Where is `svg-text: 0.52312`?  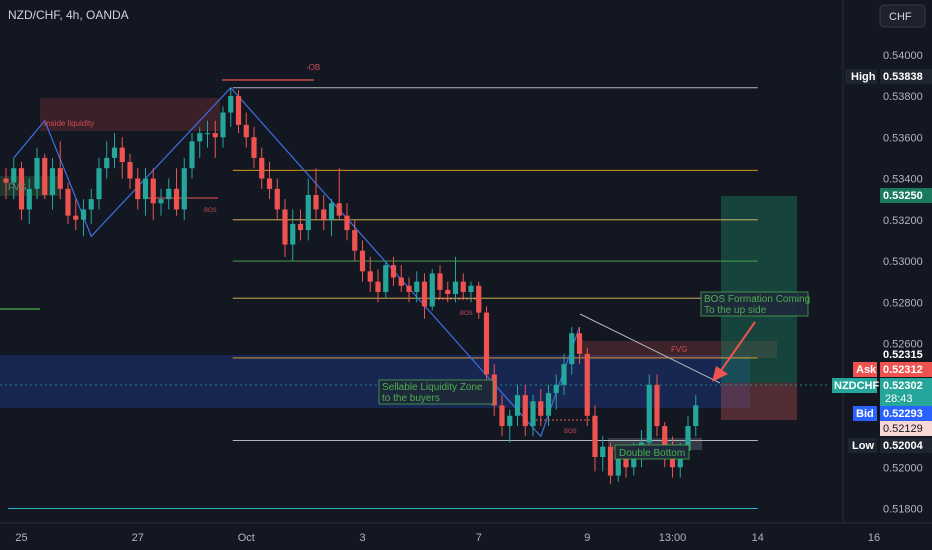
svg-text: 0.52312 is located at coordinates (903, 370).